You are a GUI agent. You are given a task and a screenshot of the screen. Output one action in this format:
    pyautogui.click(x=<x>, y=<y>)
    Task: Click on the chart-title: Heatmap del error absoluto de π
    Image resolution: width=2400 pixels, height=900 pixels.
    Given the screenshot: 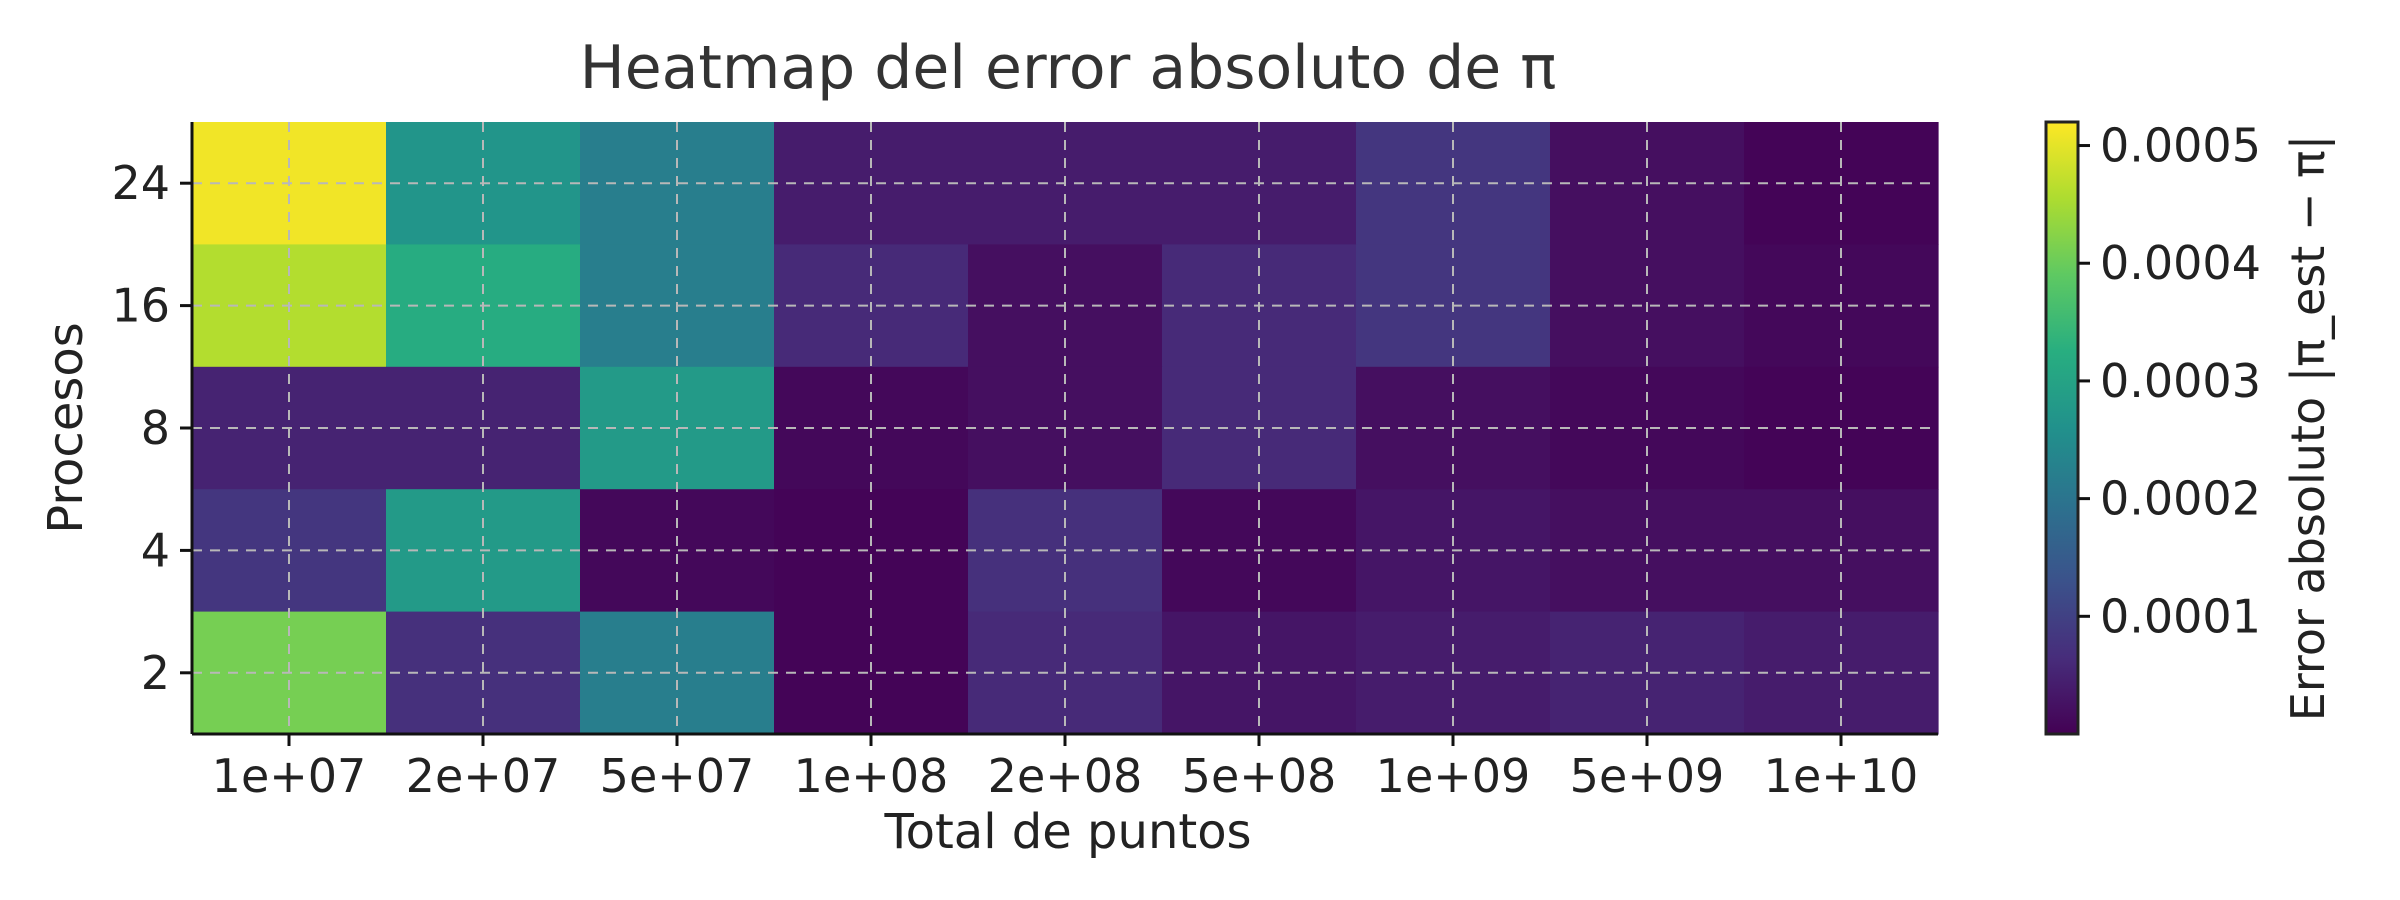 What is the action you would take?
    pyautogui.click(x=1068, y=68)
    